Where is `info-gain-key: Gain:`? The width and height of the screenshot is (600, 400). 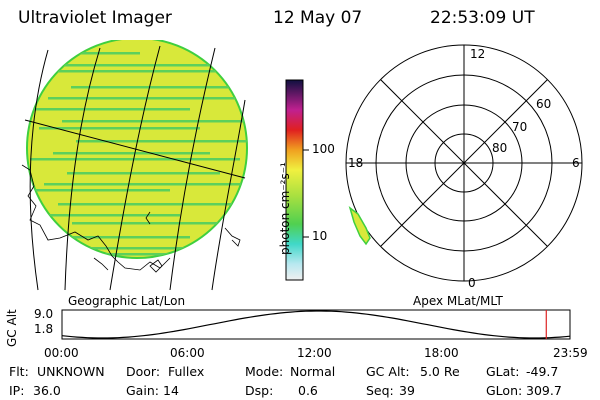 info-gain-key: Gain: is located at coordinates (142, 390).